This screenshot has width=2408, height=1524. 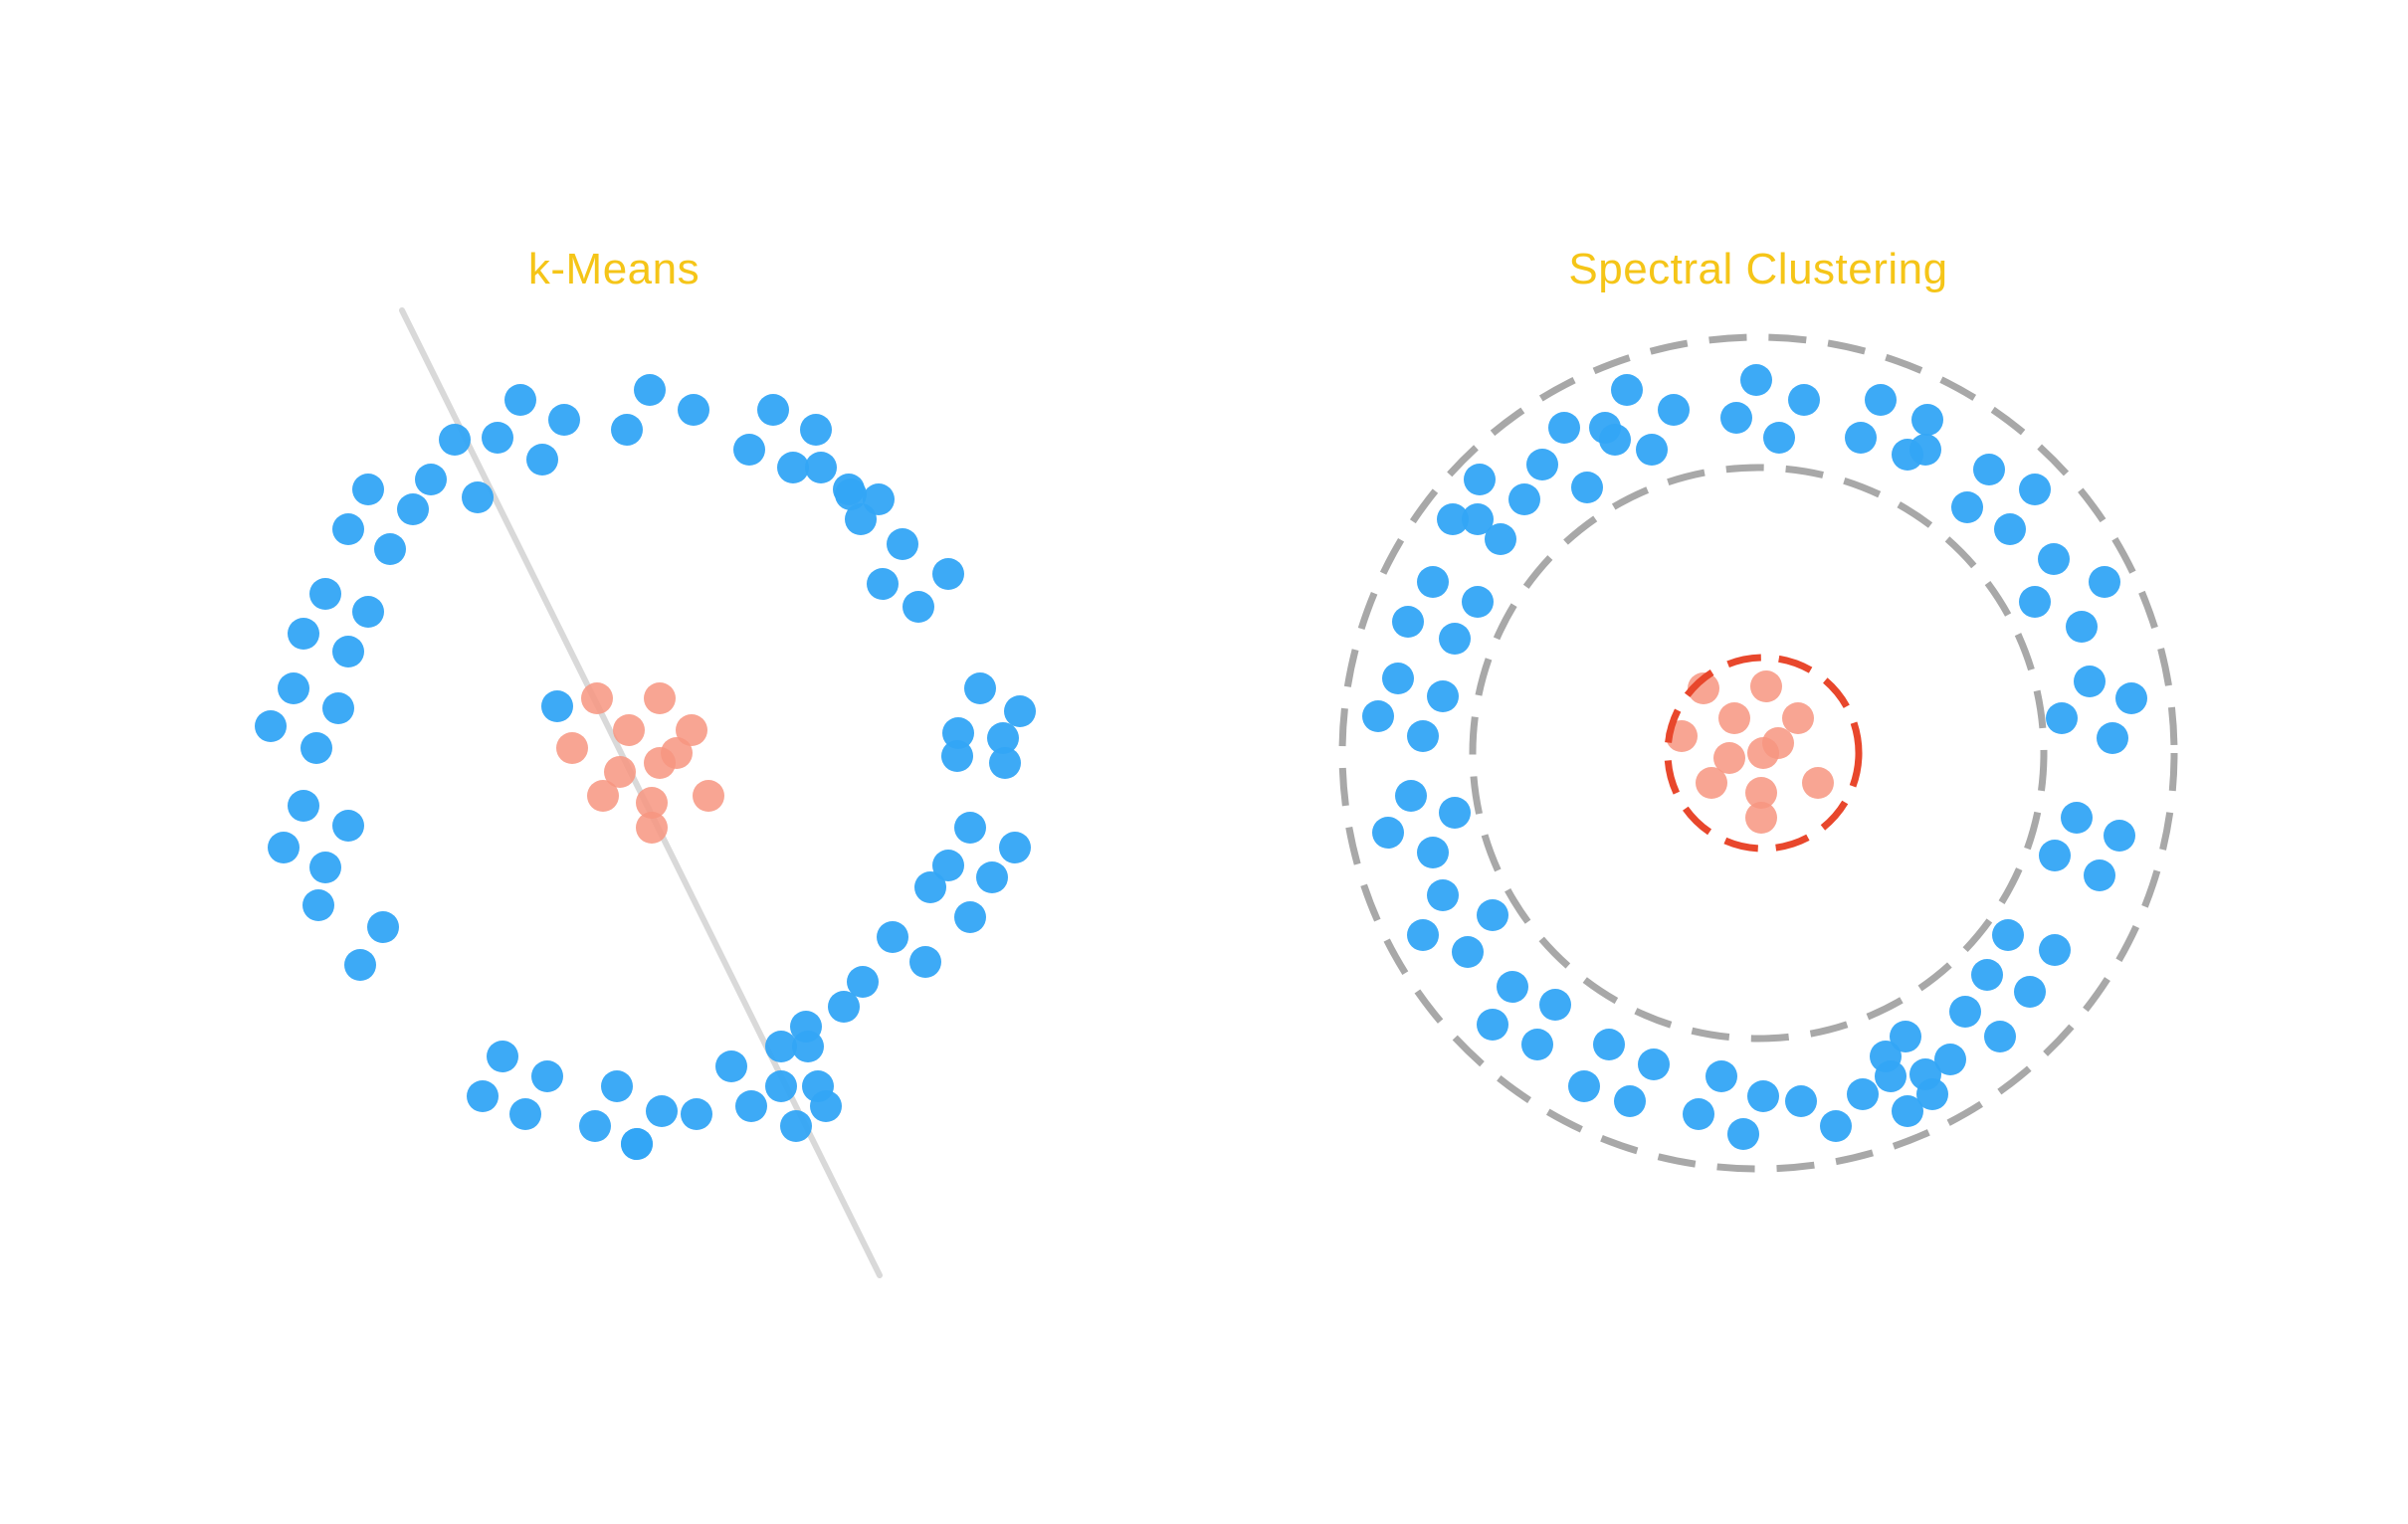 What do you see at coordinates (640, 763) in the screenshot?
I see `kmeans-inner-cluster-points` at bounding box center [640, 763].